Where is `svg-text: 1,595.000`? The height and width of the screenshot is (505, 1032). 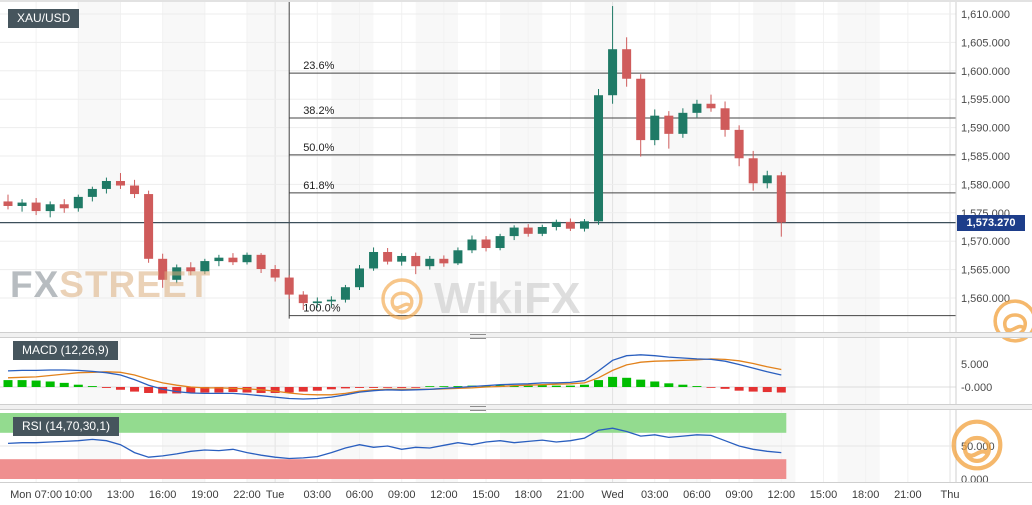
svg-text: 1,595.000 is located at coordinates (985, 100).